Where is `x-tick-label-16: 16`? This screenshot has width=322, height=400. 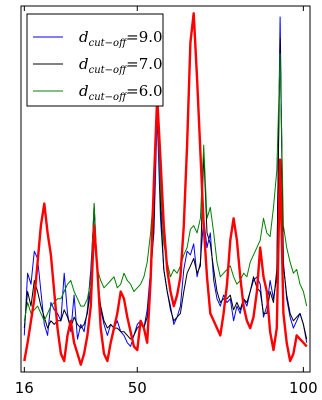
x-tick-label-16: 16 is located at coordinates (24, 388).